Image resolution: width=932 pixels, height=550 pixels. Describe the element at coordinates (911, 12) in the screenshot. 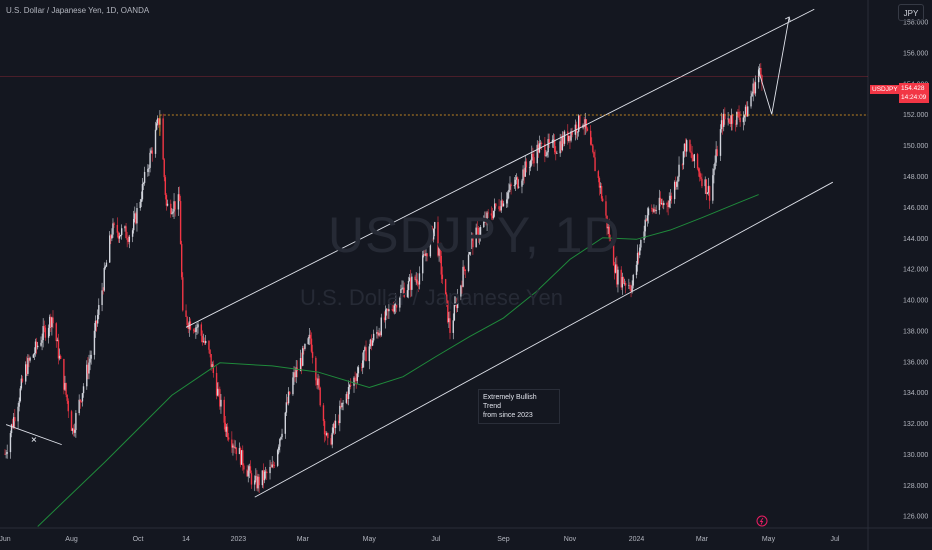

I see `currency-button: JPY` at that location.